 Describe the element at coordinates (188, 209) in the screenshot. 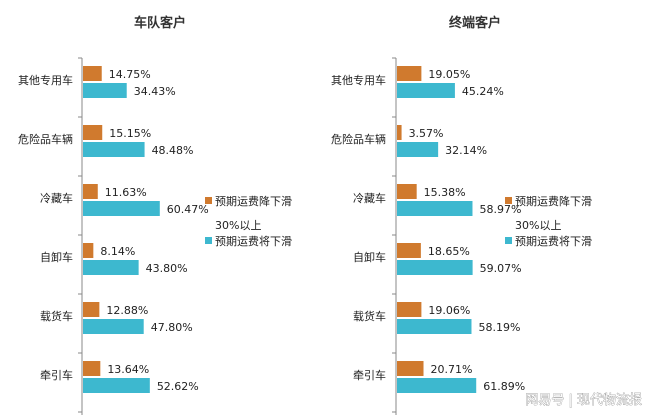

I see `data-label: 60.47%` at that location.